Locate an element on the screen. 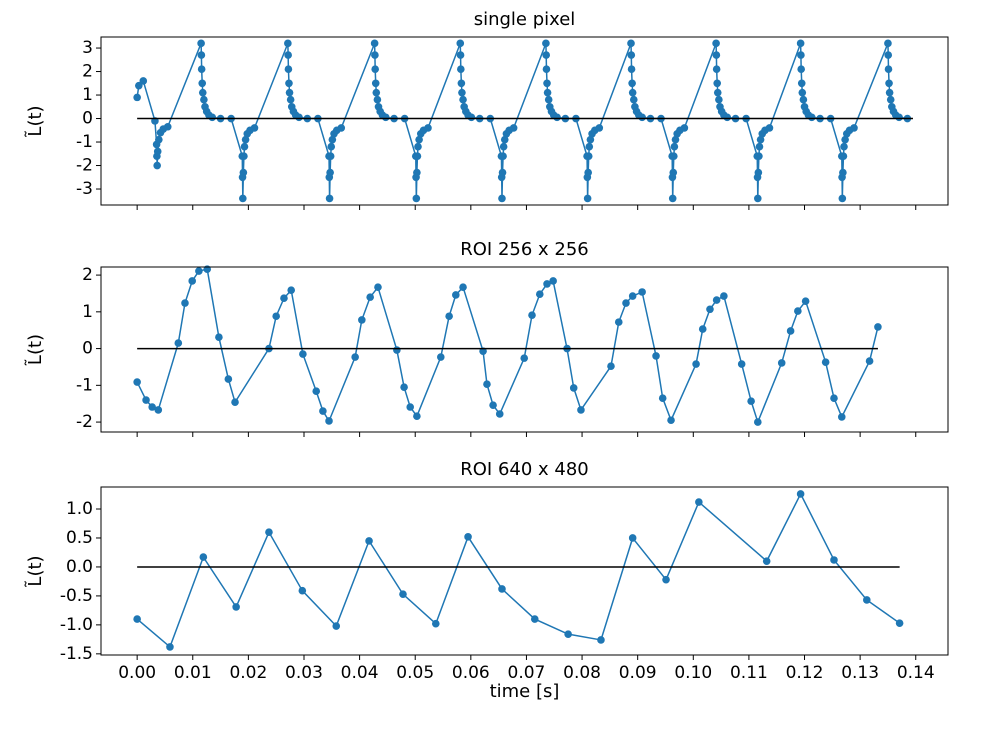  x-tick-label: 0.08 is located at coordinates (582, 673).